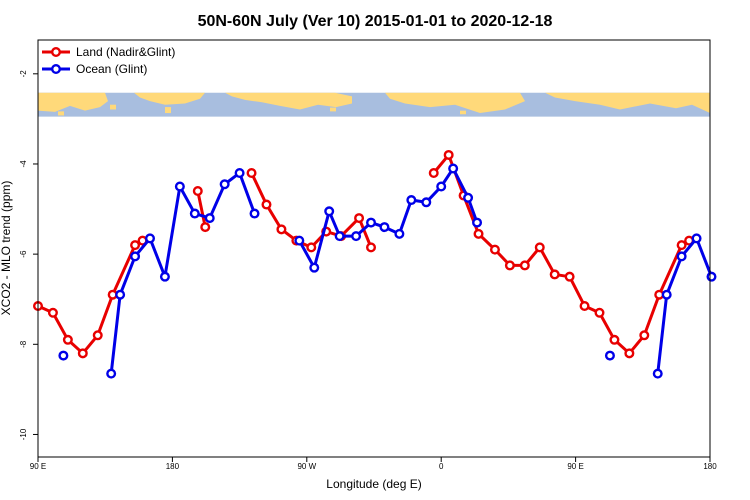 Image resolution: width=750 pixels, height=500 pixels. I want to click on x-tick-label-1: 180, so click(173, 466).